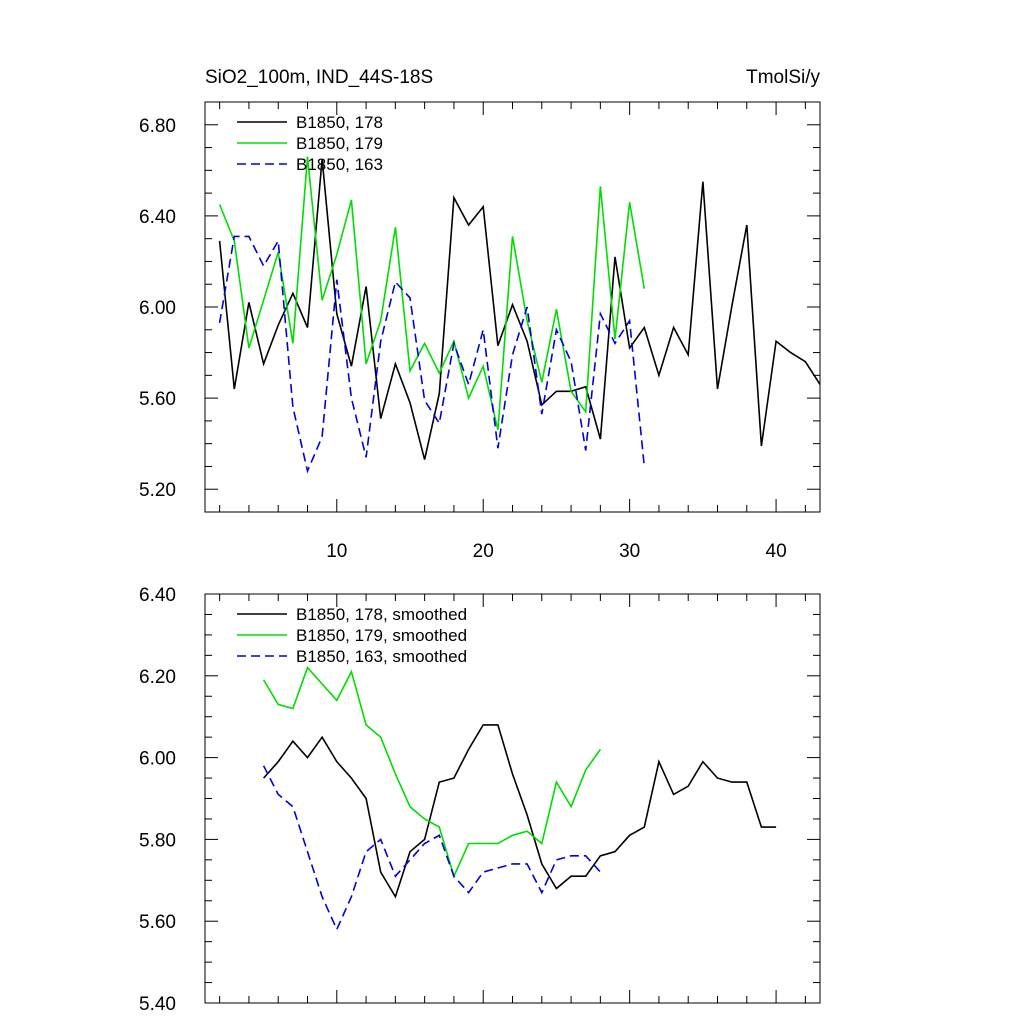 The image size is (1024, 1024). I want to click on legend-label-2: B1850, 163, so click(339, 164).